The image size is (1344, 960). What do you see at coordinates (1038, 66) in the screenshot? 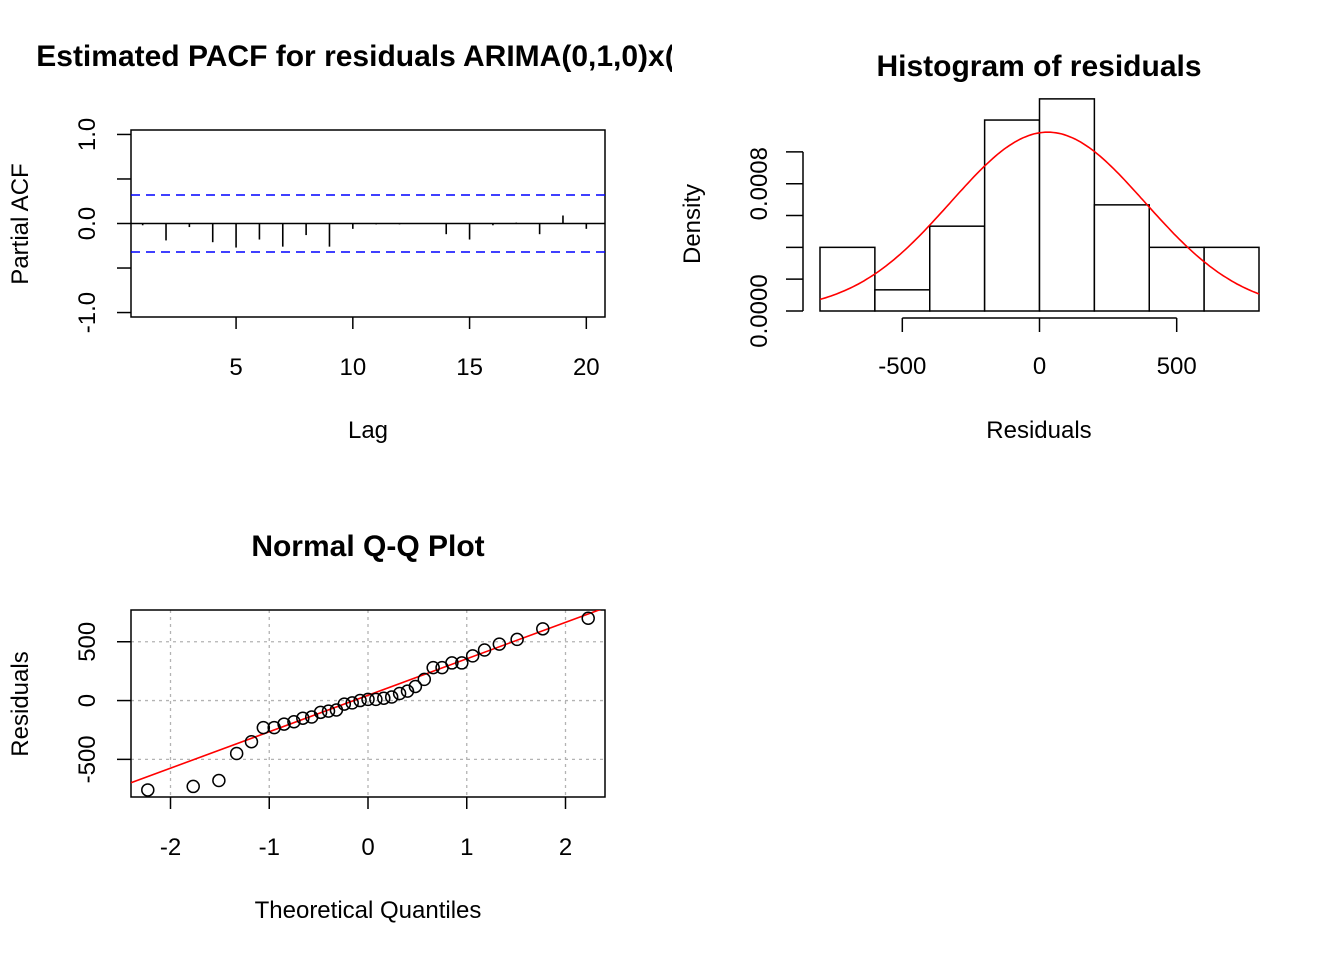
I see `histogram-title: Histogram of residuals` at bounding box center [1038, 66].